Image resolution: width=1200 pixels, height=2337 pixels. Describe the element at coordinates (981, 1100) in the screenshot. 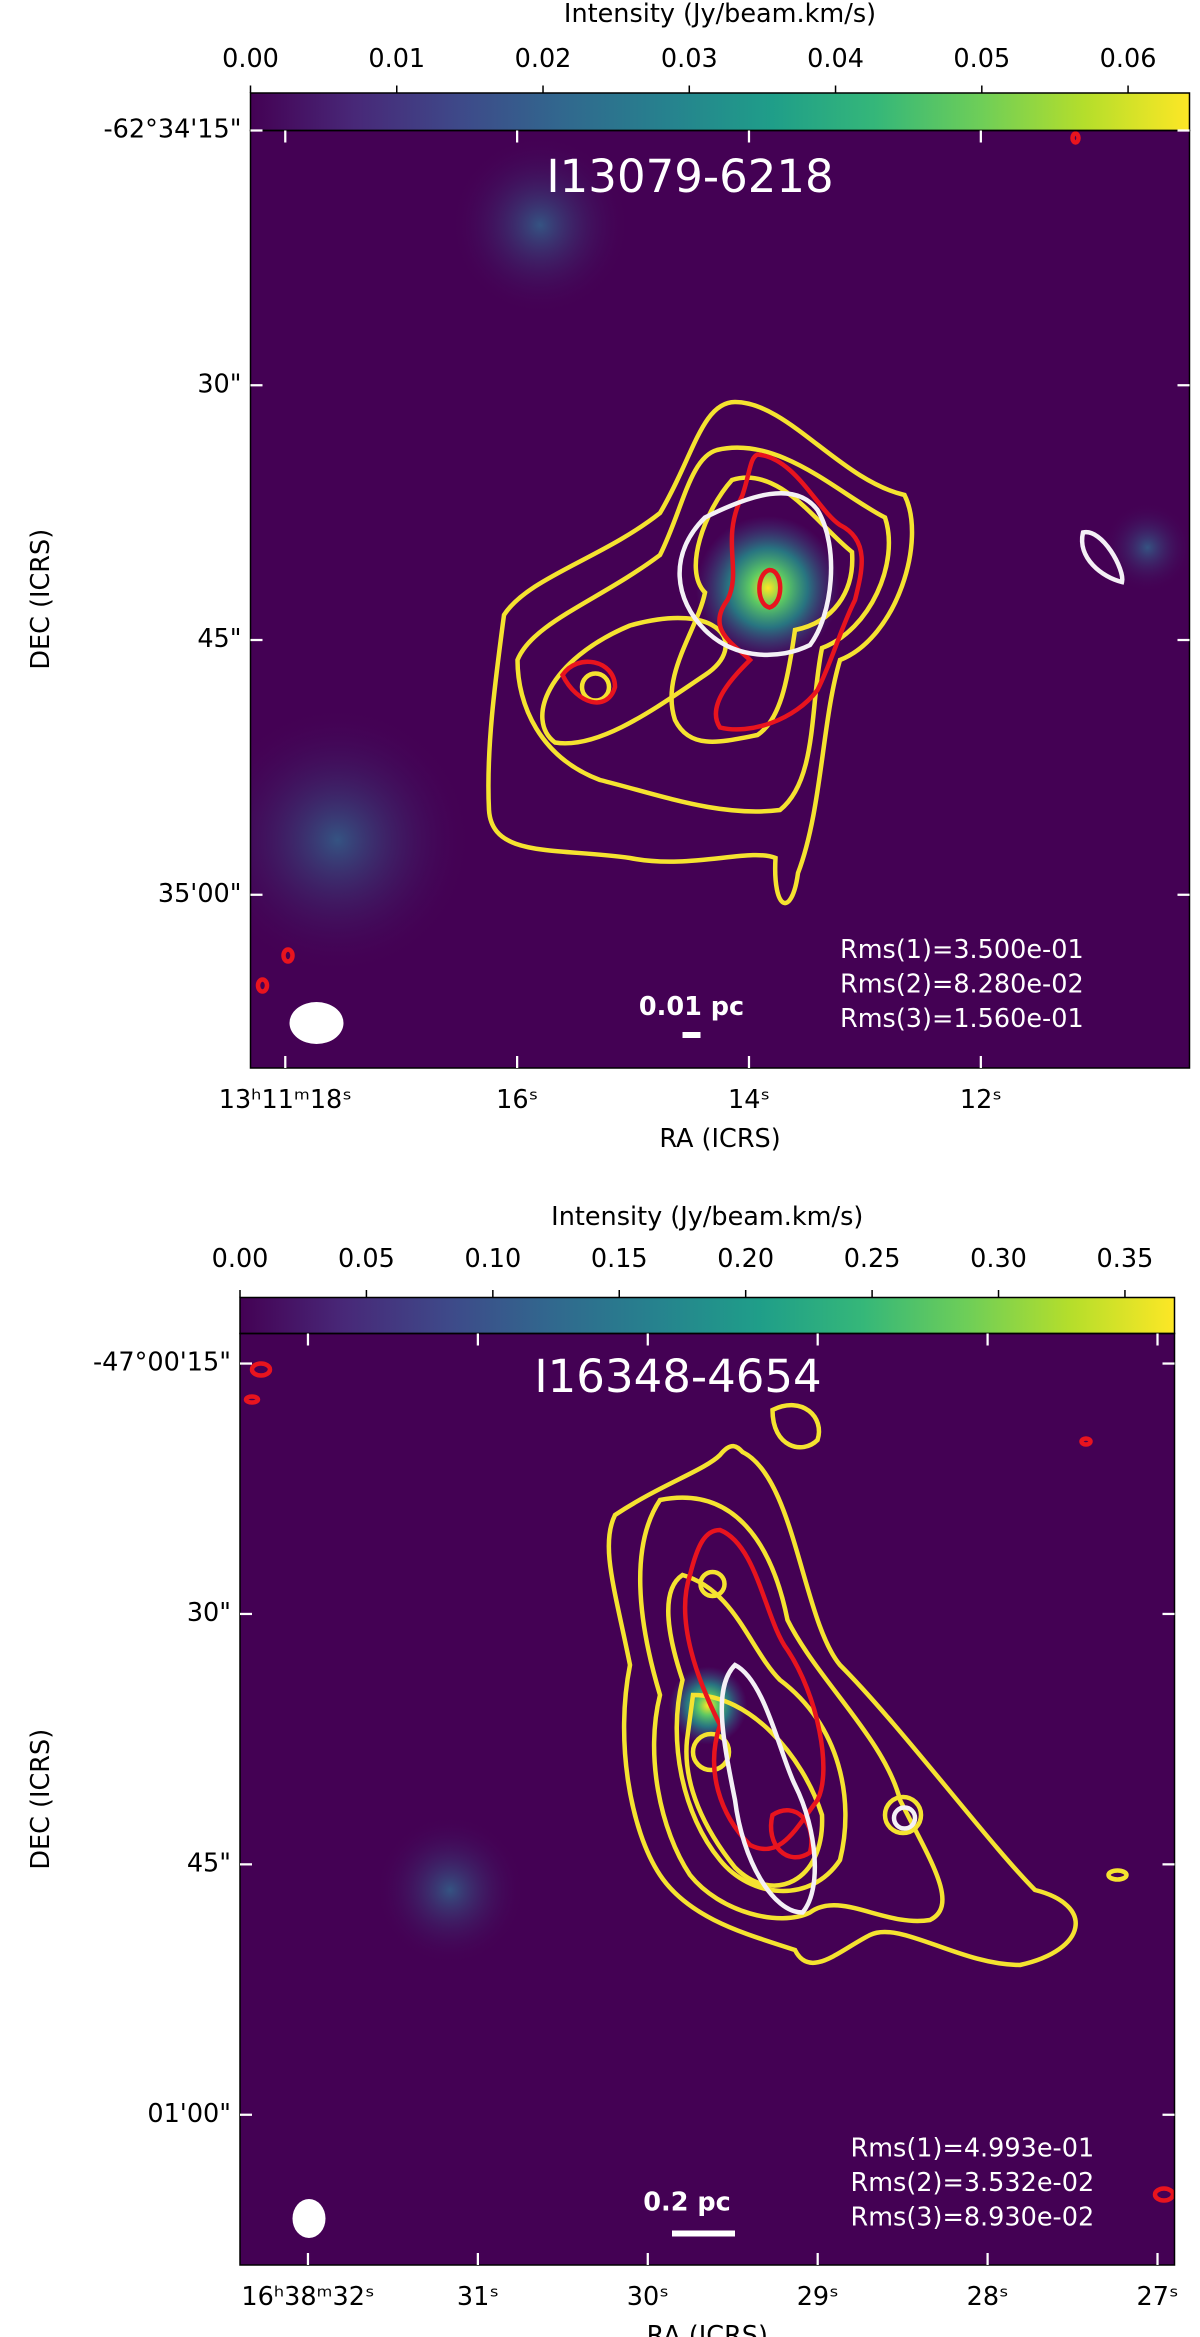

I see `x-tick-label: 12ˢ` at that location.